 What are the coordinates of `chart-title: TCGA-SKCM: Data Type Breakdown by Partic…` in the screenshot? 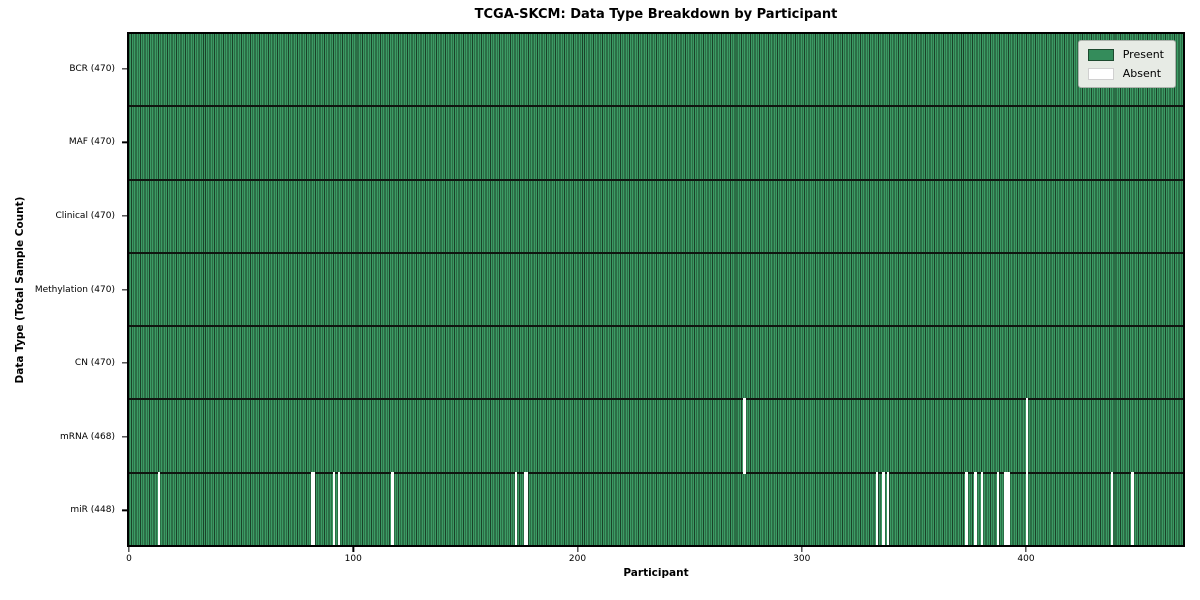 It's located at (656, 14).